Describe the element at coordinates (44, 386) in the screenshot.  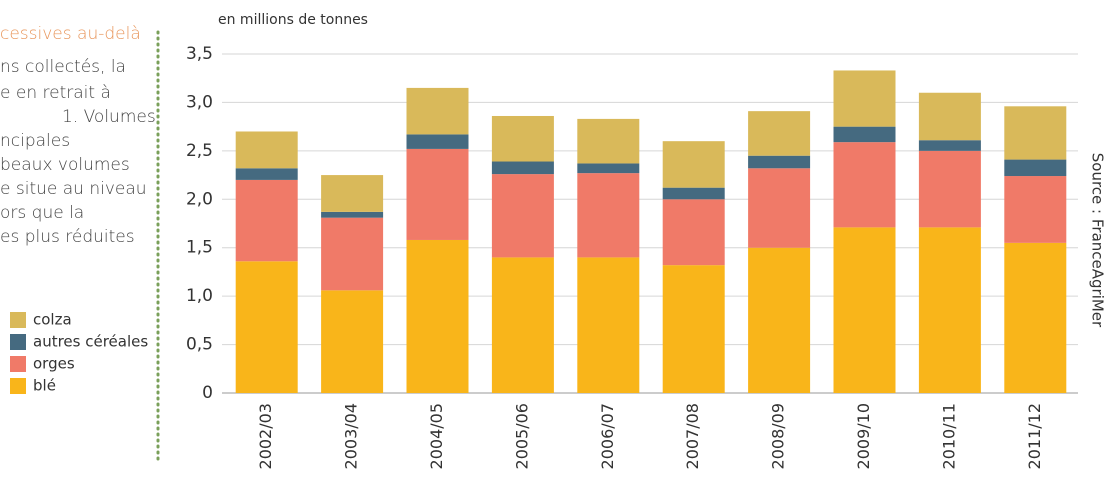
I see `legend-label: blé` at that location.